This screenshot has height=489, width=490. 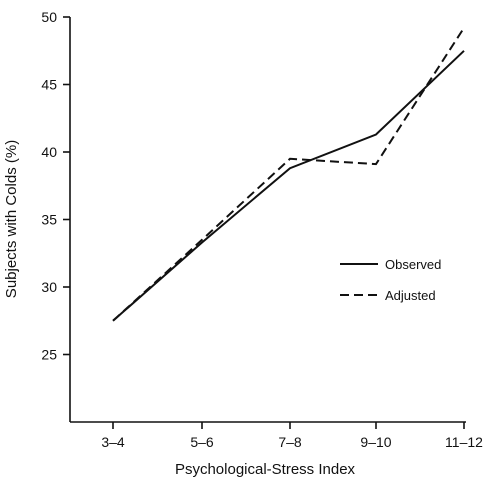 What do you see at coordinates (413, 264) in the screenshot?
I see `legend-label-observed: Observed` at bounding box center [413, 264].